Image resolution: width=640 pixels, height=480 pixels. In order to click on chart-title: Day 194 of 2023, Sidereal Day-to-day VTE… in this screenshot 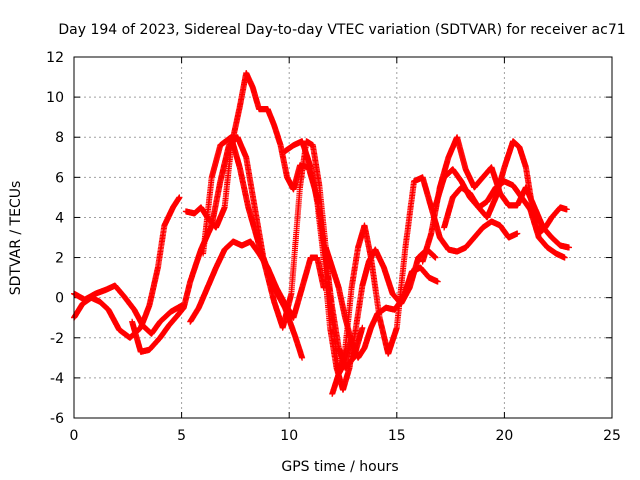, I will do `click(341, 30)`.